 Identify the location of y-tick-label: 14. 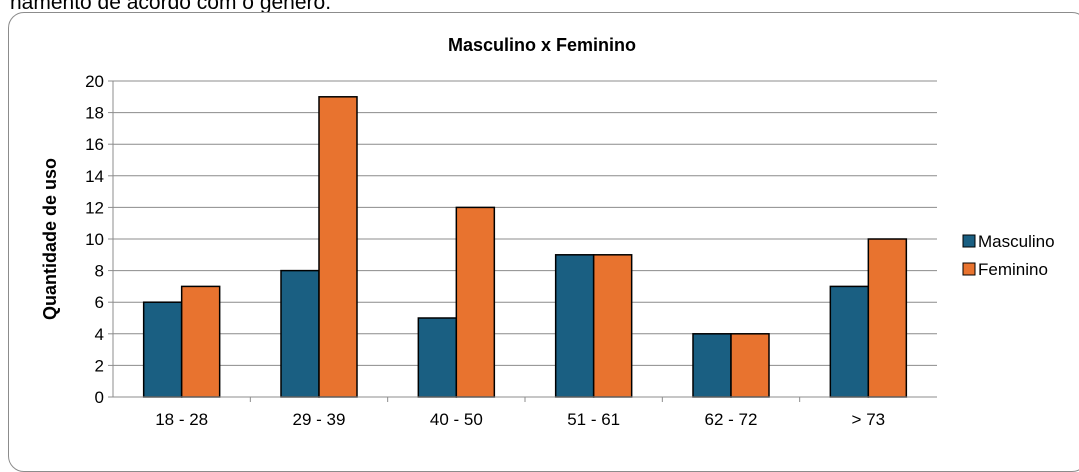
(94, 176).